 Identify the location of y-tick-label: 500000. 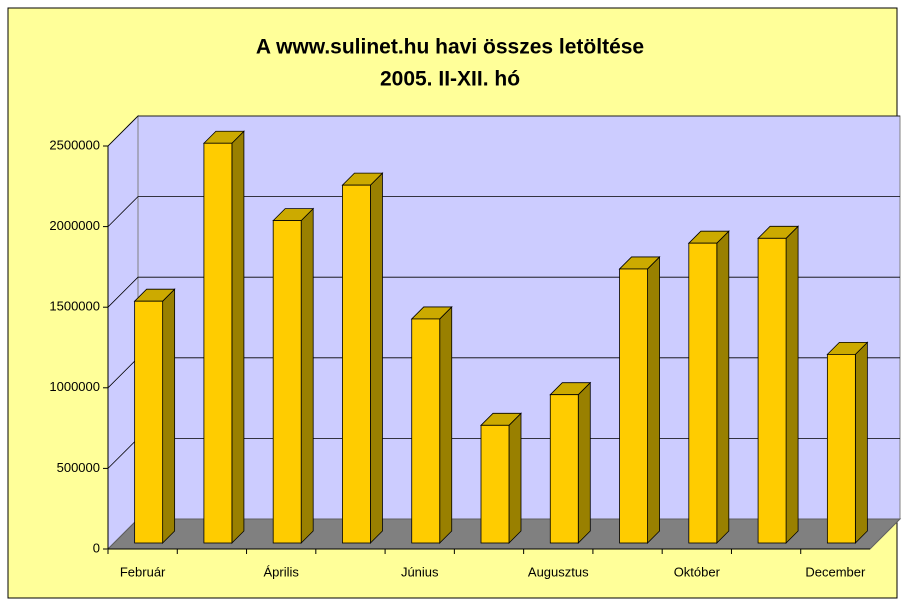
(78, 467).